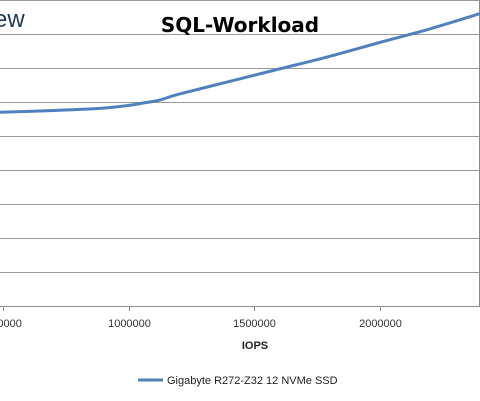 The image size is (480, 401). What do you see at coordinates (255, 346) in the screenshot?
I see `x-axis-label: IOPS` at bounding box center [255, 346].